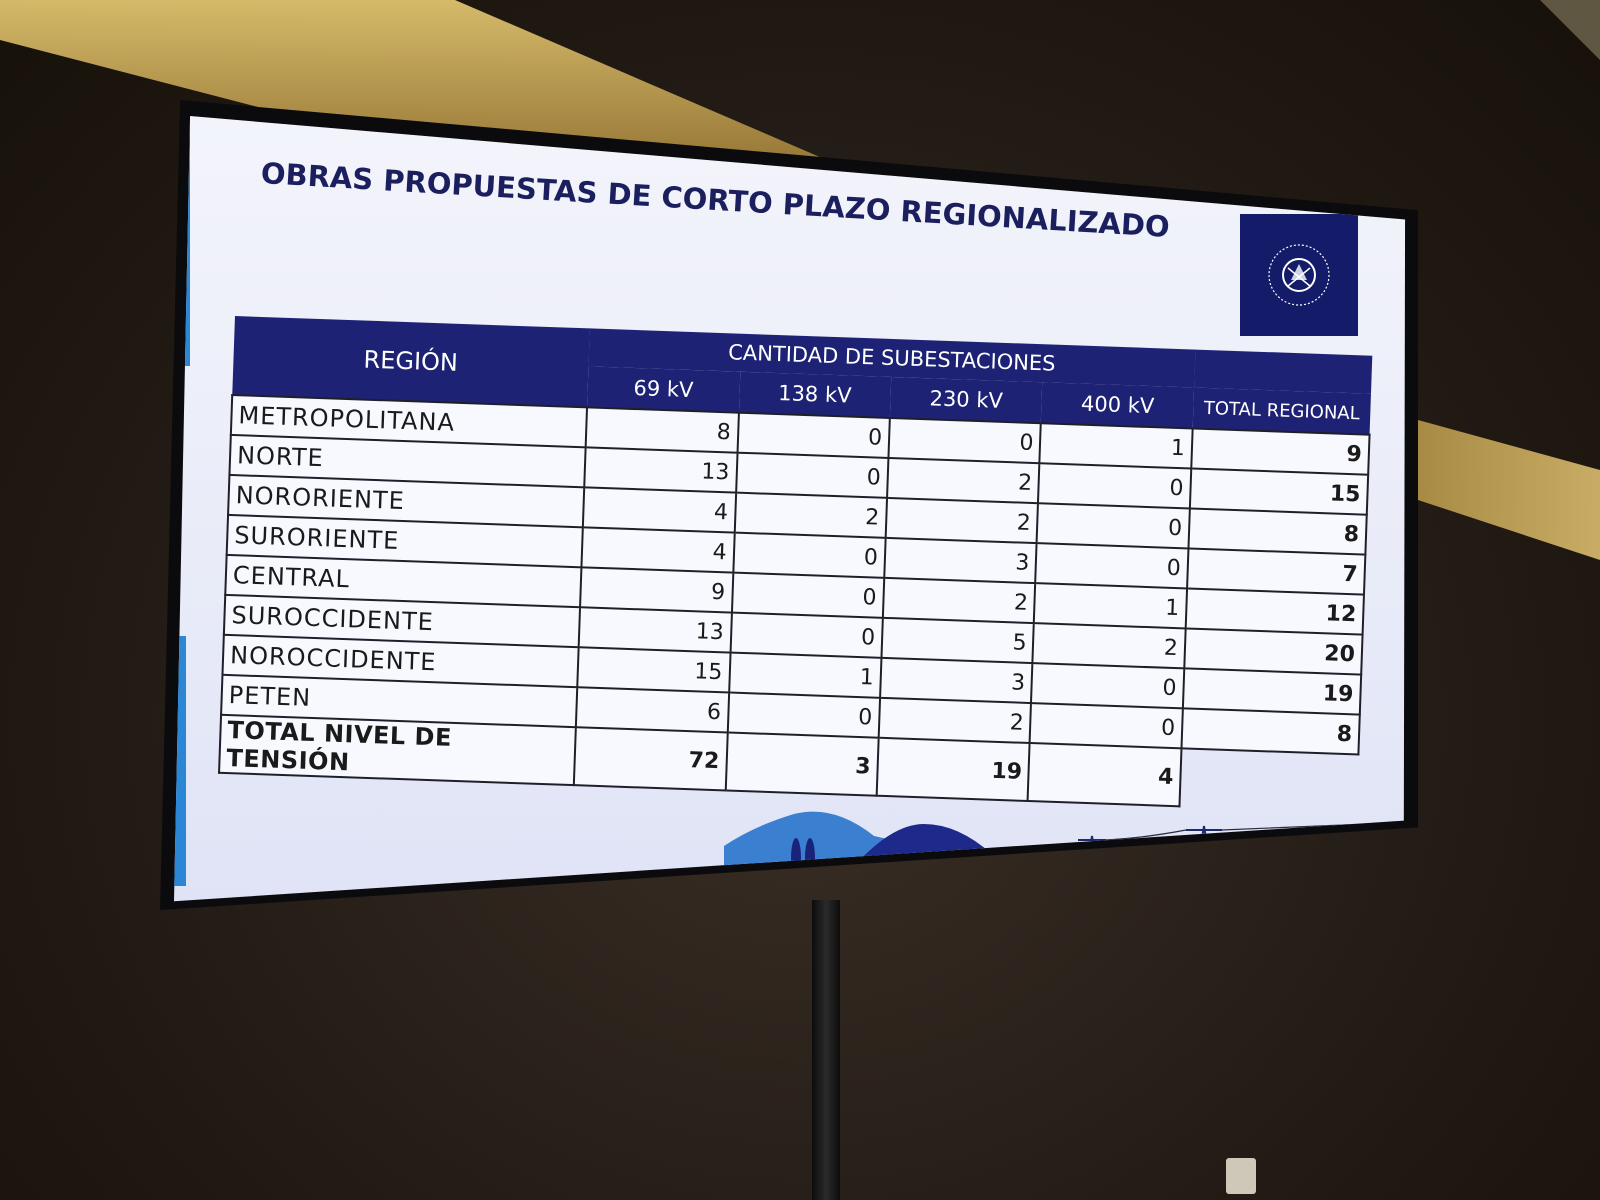 The height and width of the screenshot is (1200, 1600). I want to click on cell-69kv: 8, so click(662, 430).